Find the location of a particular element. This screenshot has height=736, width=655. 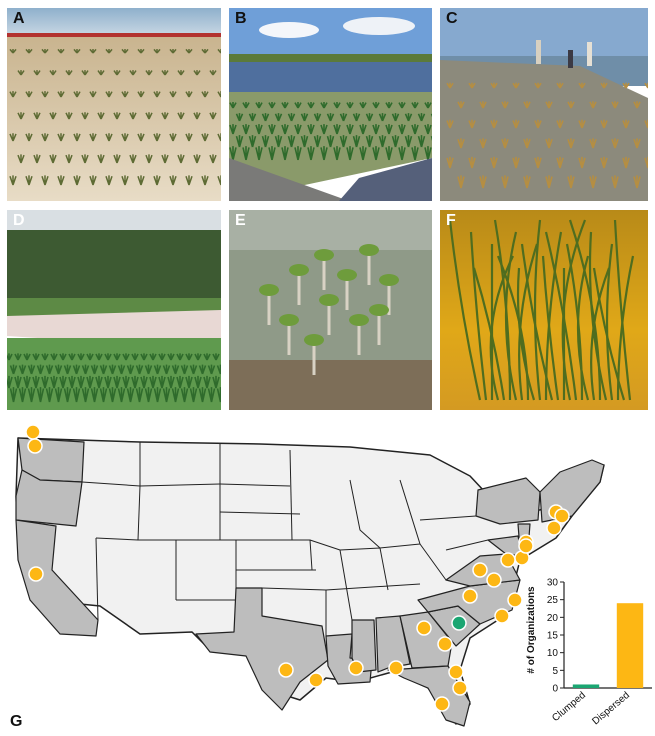

panel-a-label: A is located at coordinates (19, 18).